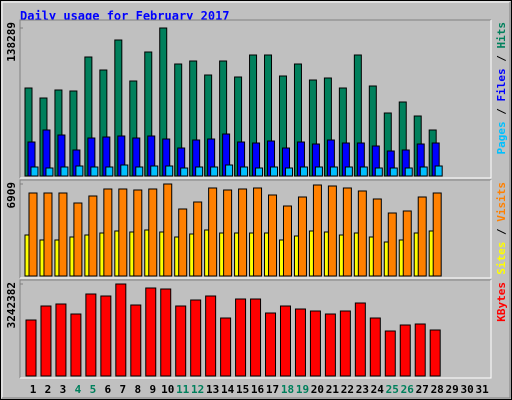 This screenshot has height=400, width=512. I want to click on x-tick-label: 12, so click(197, 389).